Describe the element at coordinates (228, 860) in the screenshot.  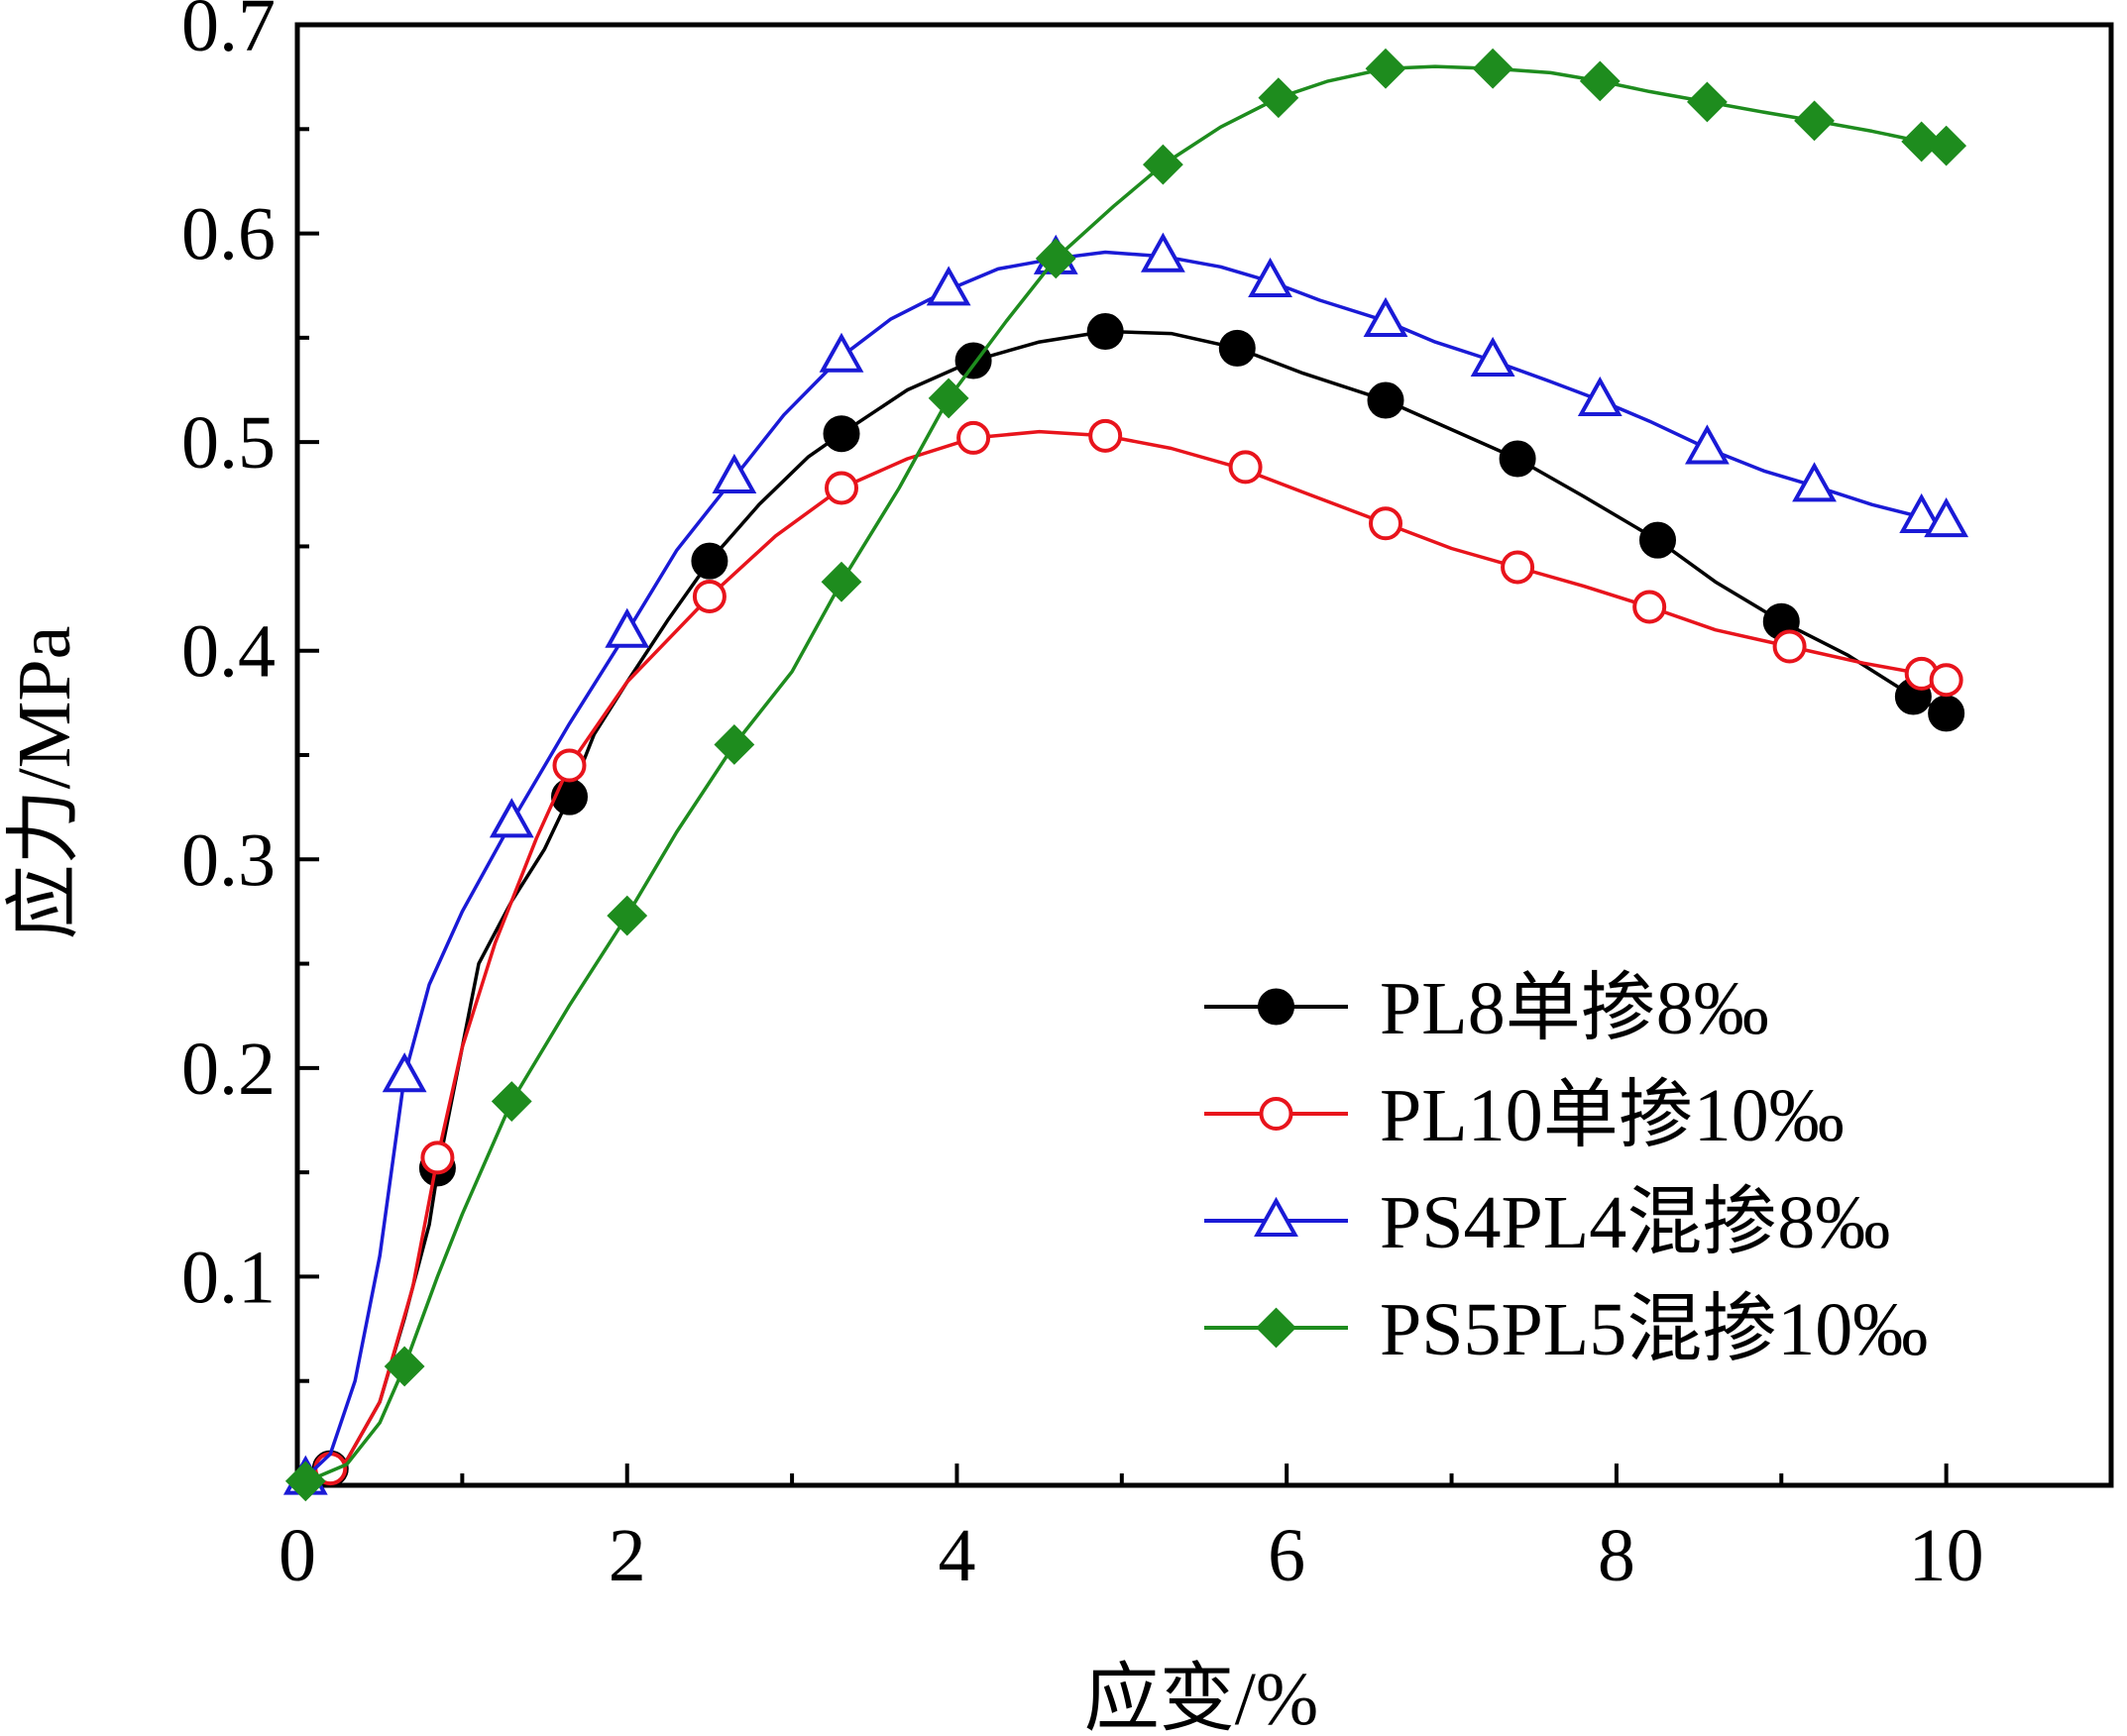
I see `y-tick-label: 0.3` at that location.